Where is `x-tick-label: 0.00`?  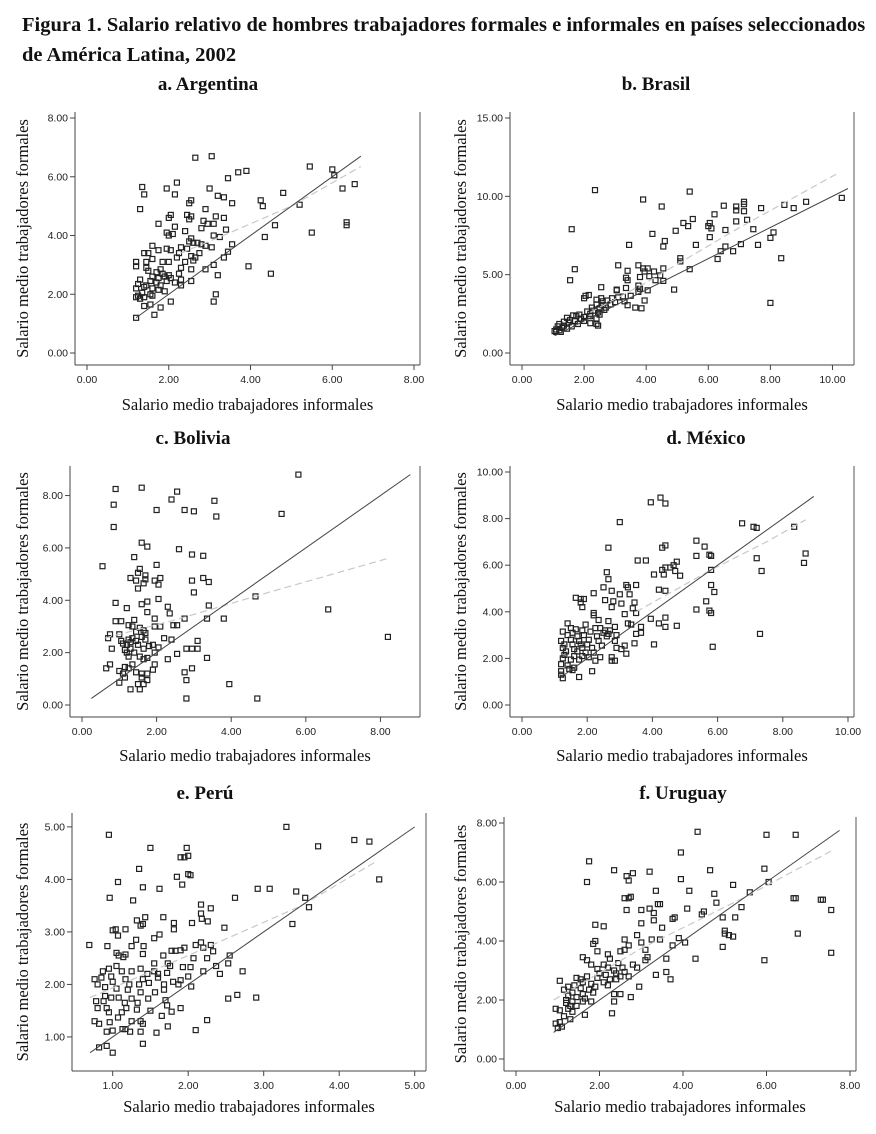 x-tick-label: 0.00 is located at coordinates (87, 380).